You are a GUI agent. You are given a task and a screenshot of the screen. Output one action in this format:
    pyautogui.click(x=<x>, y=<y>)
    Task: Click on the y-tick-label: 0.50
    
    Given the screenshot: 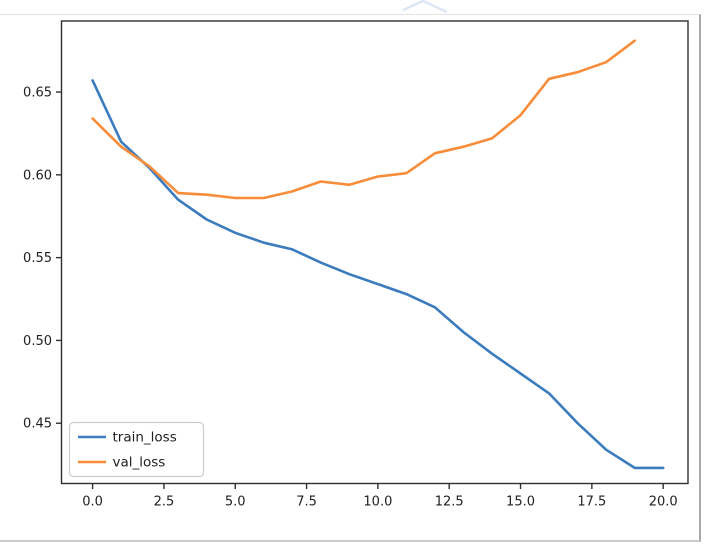 What is the action you would take?
    pyautogui.click(x=37, y=341)
    